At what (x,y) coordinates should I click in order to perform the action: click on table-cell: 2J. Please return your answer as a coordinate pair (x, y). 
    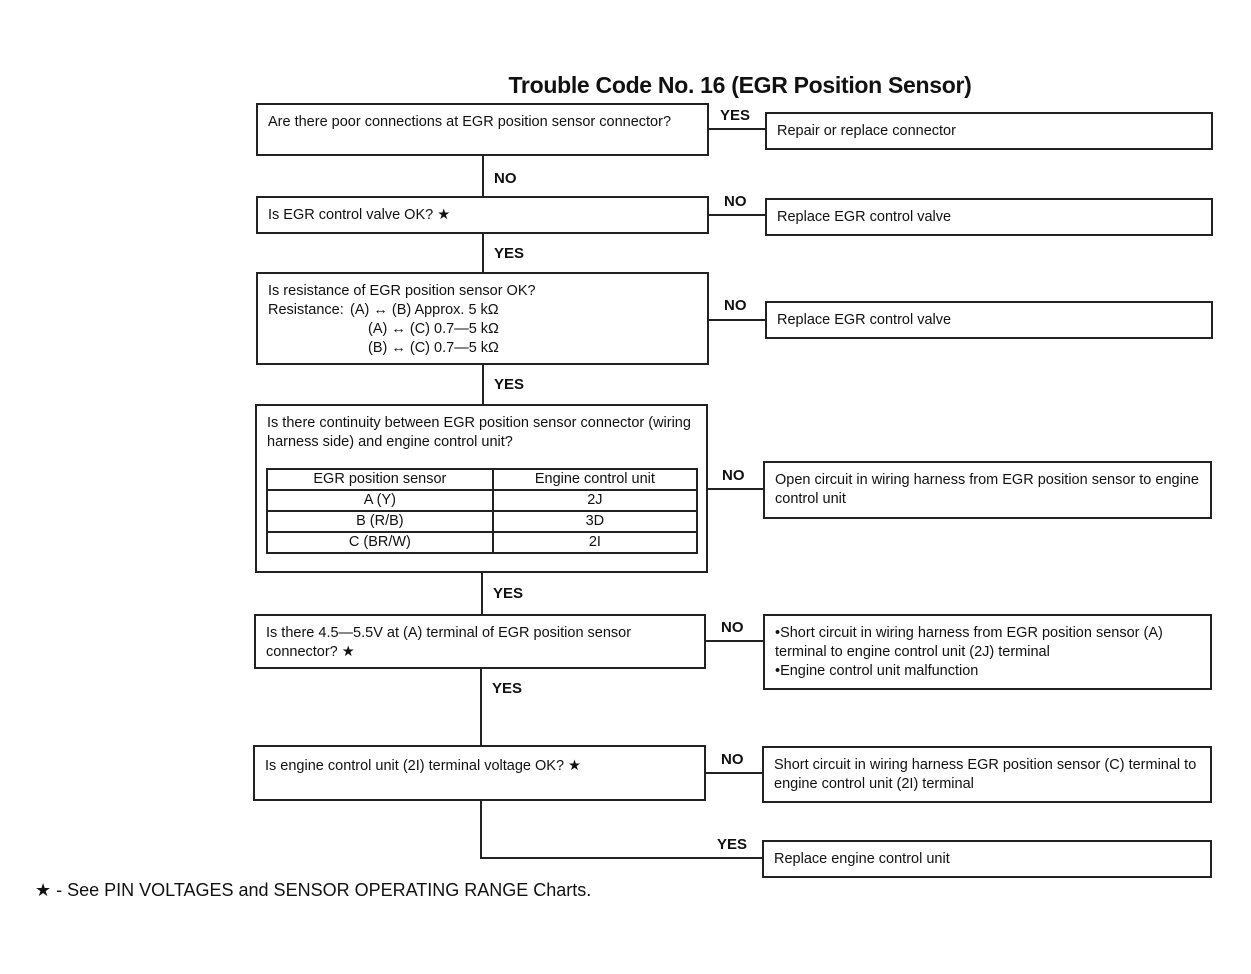
    Looking at the image, I should click on (595, 500).